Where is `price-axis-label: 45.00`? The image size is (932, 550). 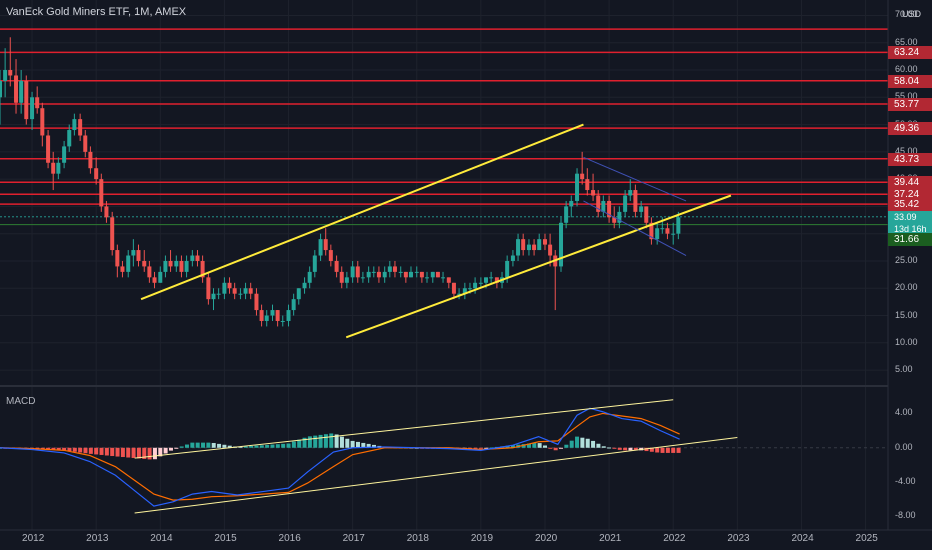
price-axis-label: 45.00 is located at coordinates (906, 150).